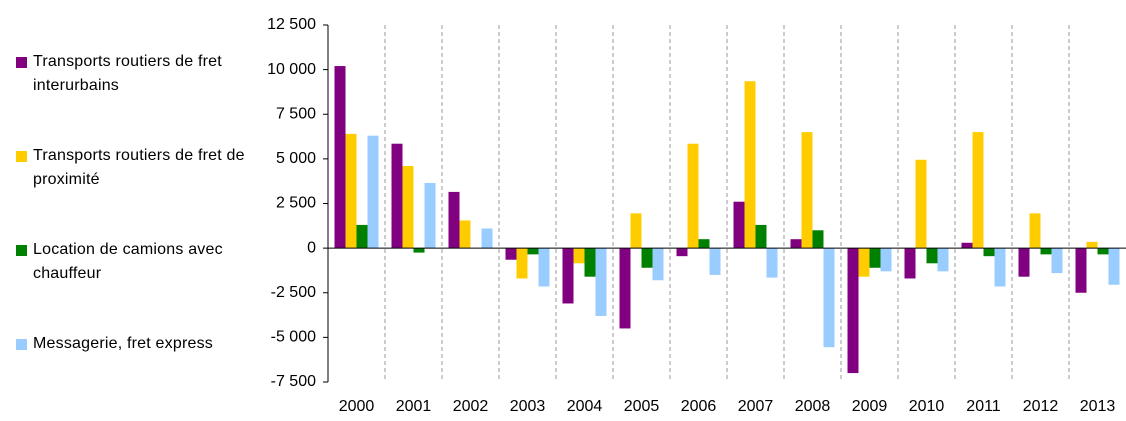  I want to click on x-tick-label: 2003, so click(528, 406).